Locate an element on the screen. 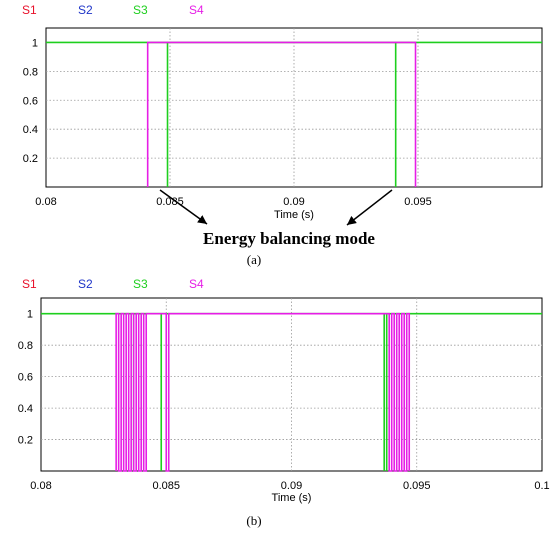 The width and height of the screenshot is (550, 534). annotation-arrow-right is located at coordinates (369, 207).